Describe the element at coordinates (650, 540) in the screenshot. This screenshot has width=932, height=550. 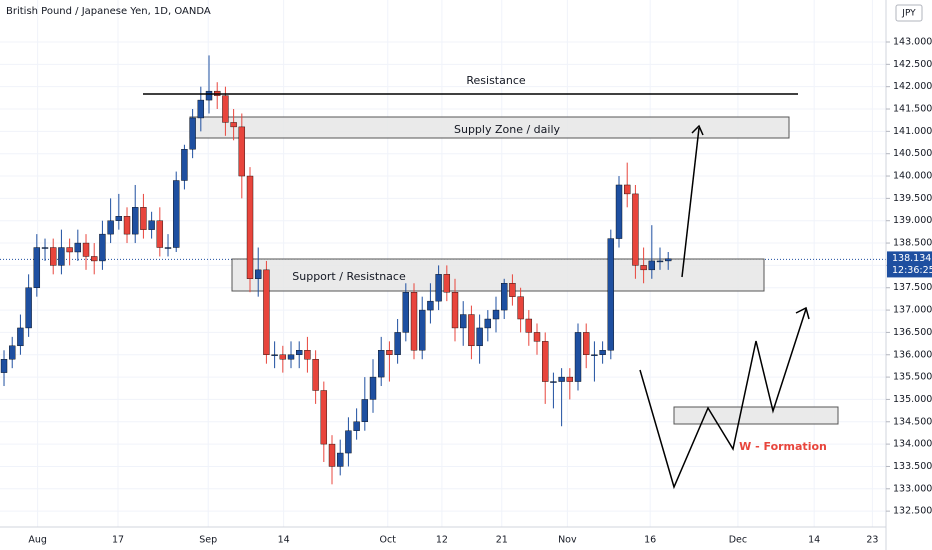
I see `x-tick-label: 16` at that location.